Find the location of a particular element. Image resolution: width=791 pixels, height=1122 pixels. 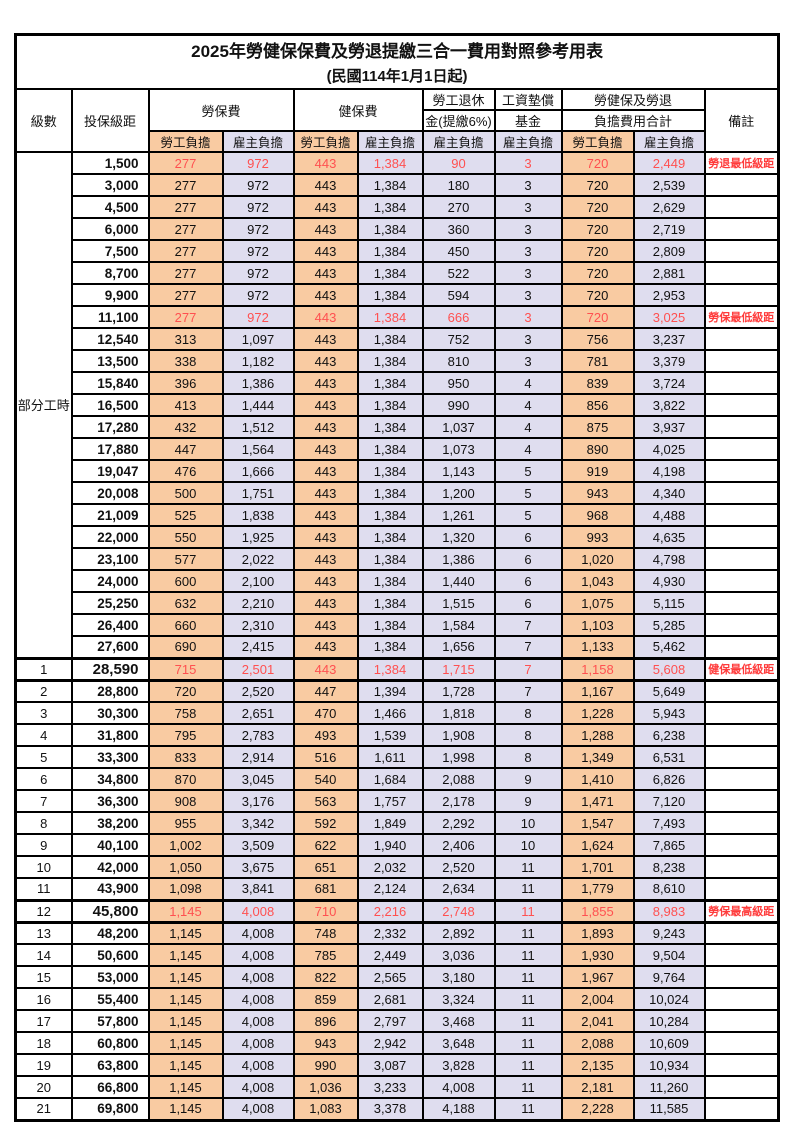

pension-employer-cell: 90 is located at coordinates (458, 163).